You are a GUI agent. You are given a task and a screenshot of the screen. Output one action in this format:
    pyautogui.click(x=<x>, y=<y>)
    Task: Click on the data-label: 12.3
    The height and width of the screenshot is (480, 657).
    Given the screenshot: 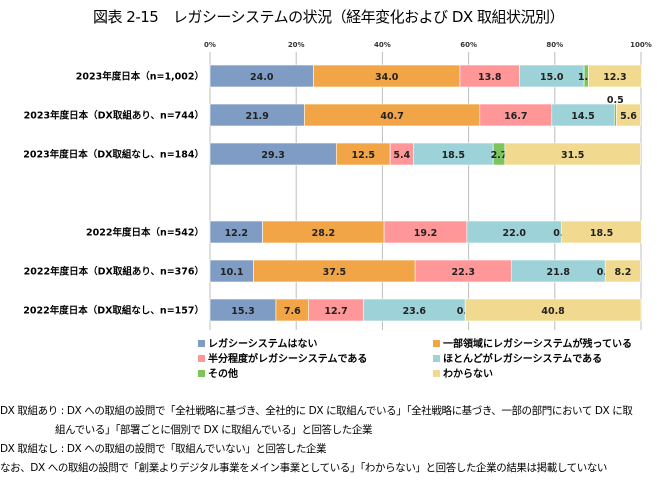 What is the action you would take?
    pyautogui.click(x=614, y=77)
    